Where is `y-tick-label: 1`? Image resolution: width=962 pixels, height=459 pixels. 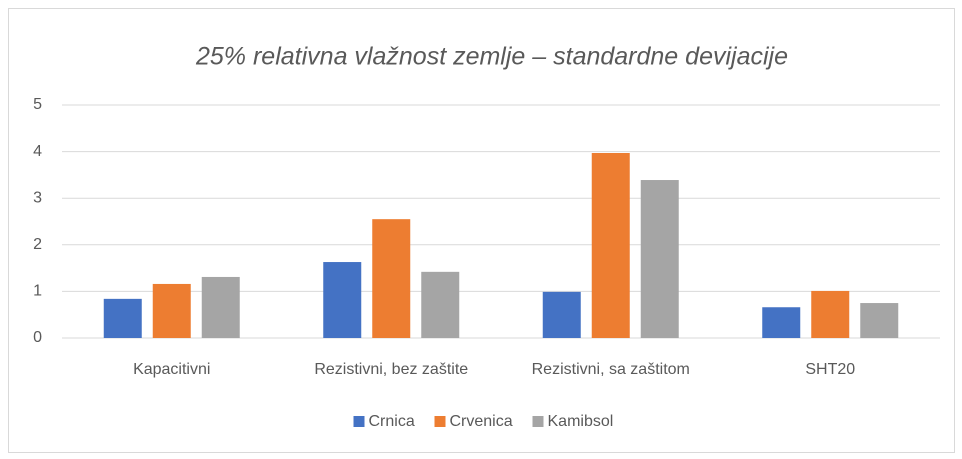
y-tick-label: 1 is located at coordinates (37, 291).